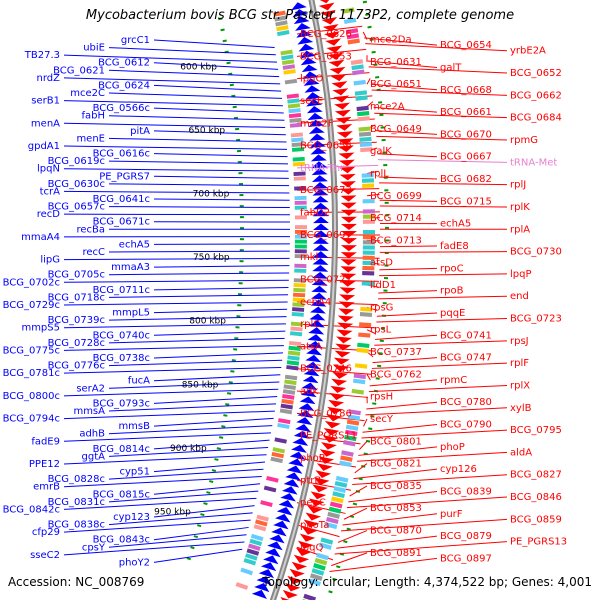 This screenshot has height=600, width=600. What do you see at coordinates (521, 408) in the screenshot?
I see `forward-gene-label: xylB` at bounding box center [521, 408].